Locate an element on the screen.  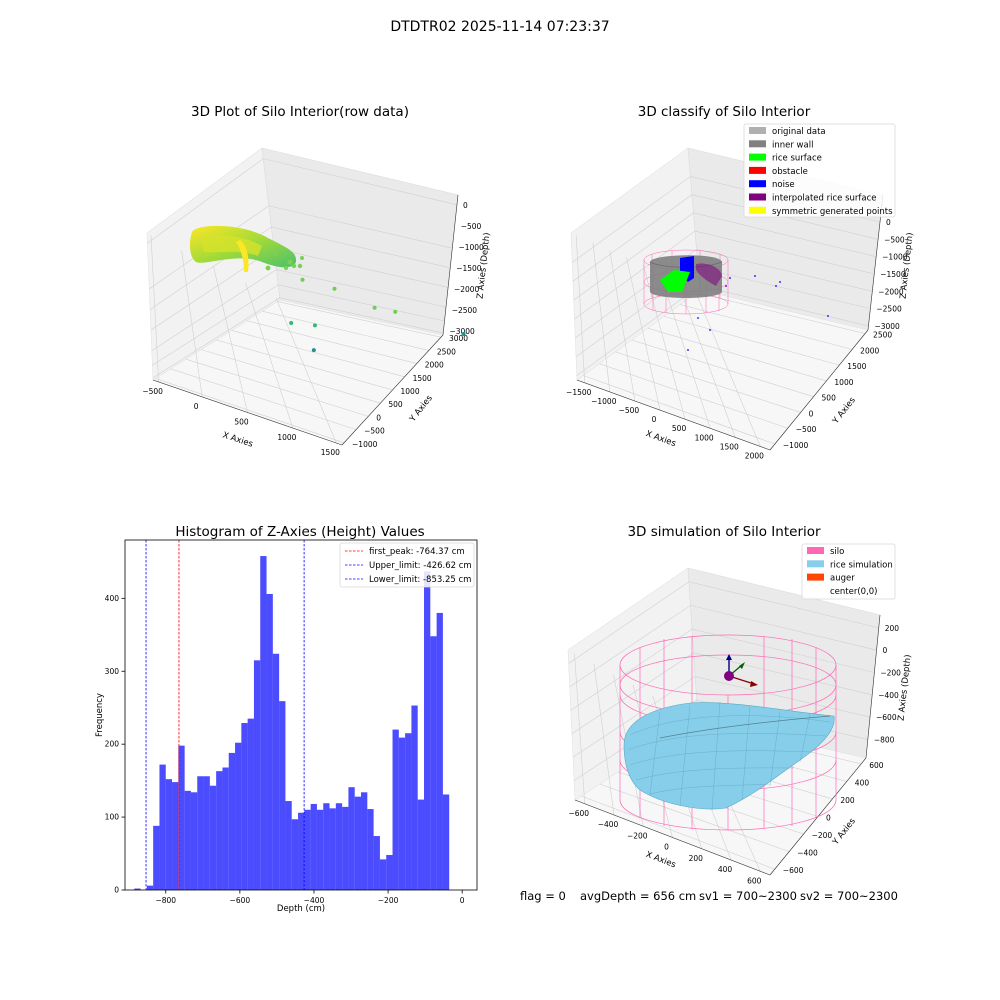
sim-x-tick-label: 200 is located at coordinates (696, 858).